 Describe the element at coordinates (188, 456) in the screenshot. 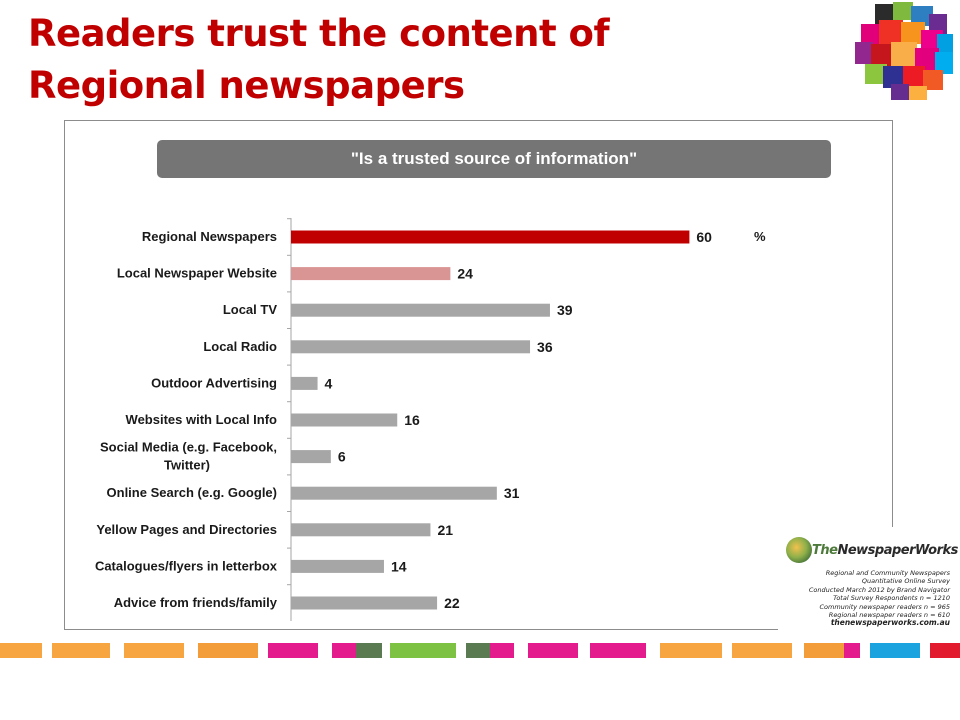

I see `category-label: Social Media (e.g. Facebook, Twitter)` at that location.